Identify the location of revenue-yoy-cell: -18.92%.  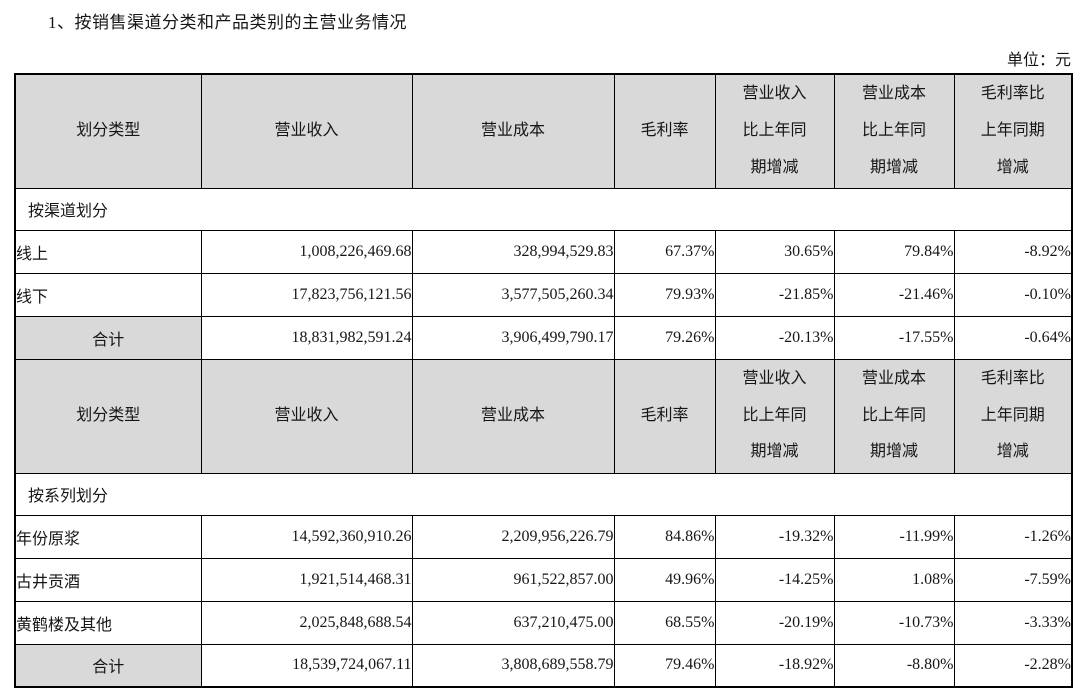
(774, 665).